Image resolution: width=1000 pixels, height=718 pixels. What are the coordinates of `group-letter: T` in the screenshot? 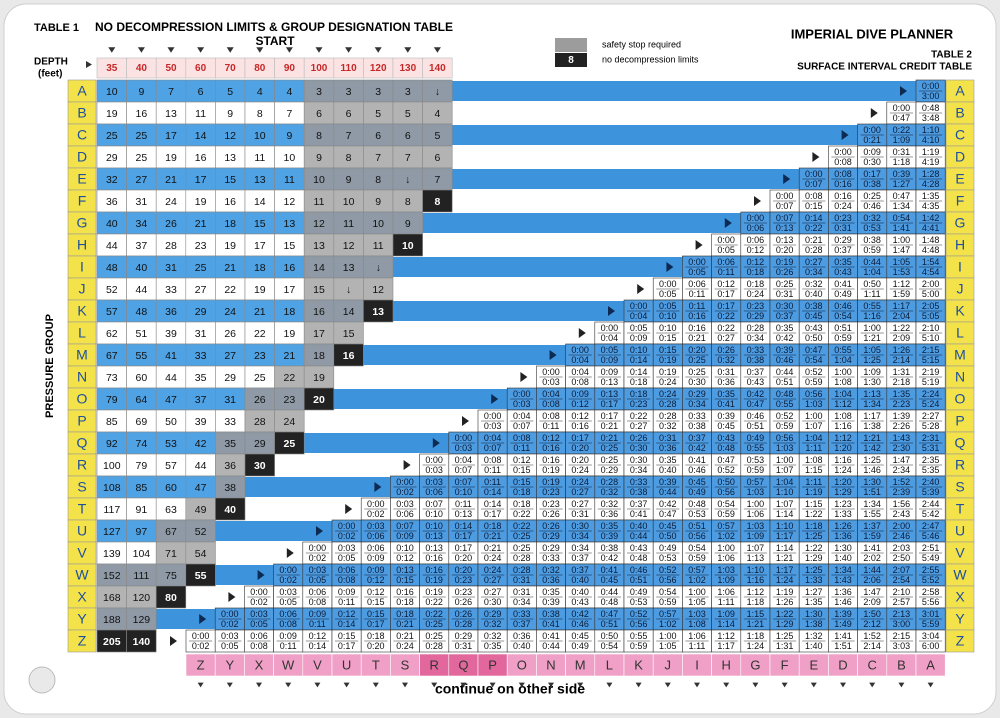 It's located at (960, 509).